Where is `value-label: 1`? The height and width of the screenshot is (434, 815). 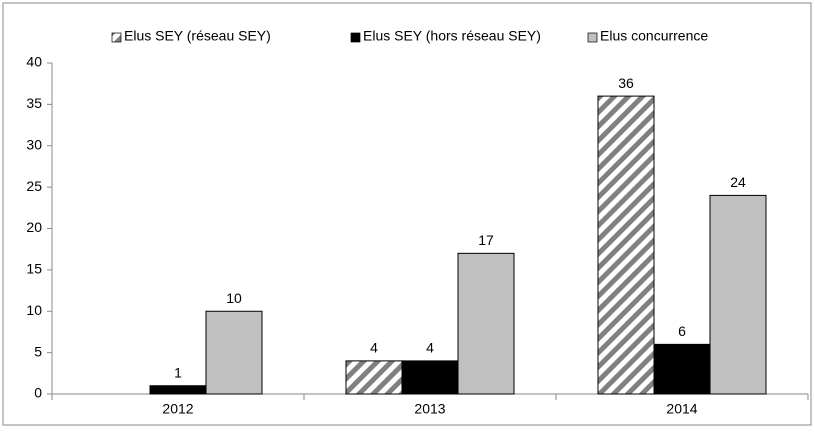
value-label: 1 is located at coordinates (178, 372).